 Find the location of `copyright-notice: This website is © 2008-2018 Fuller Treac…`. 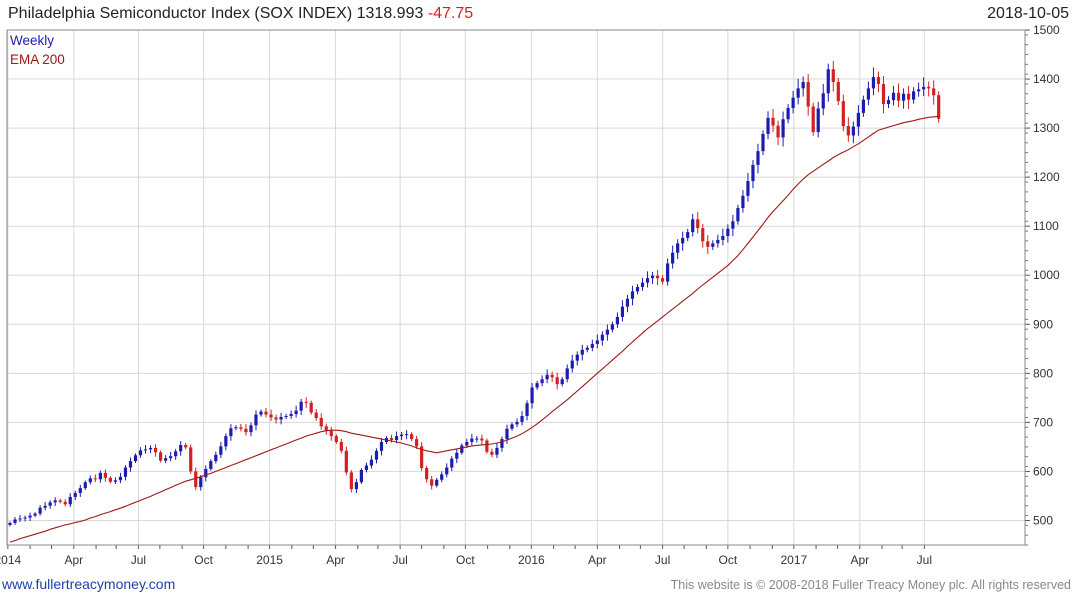

copyright-notice: This website is © 2008-2018 Fuller Treac… is located at coordinates (870, 585).